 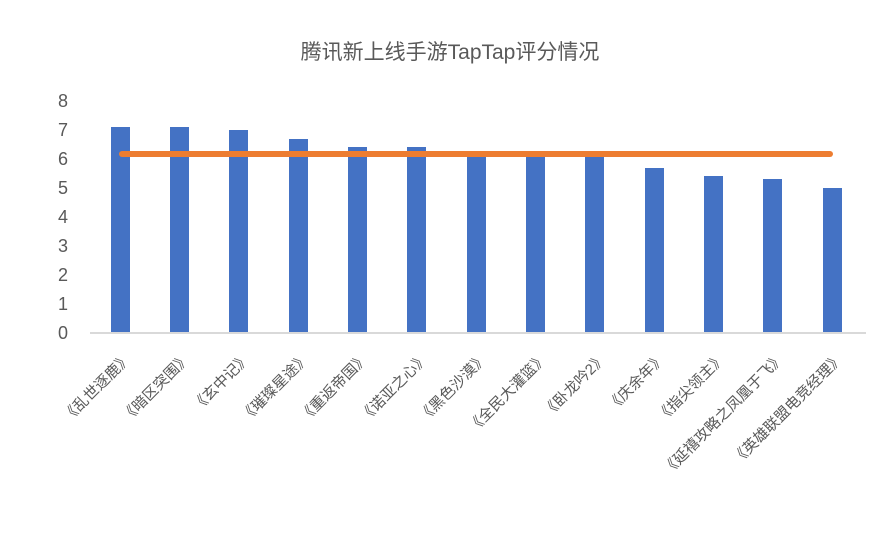 What do you see at coordinates (62, 217) in the screenshot?
I see `y-tick-label: 4` at bounding box center [62, 217].